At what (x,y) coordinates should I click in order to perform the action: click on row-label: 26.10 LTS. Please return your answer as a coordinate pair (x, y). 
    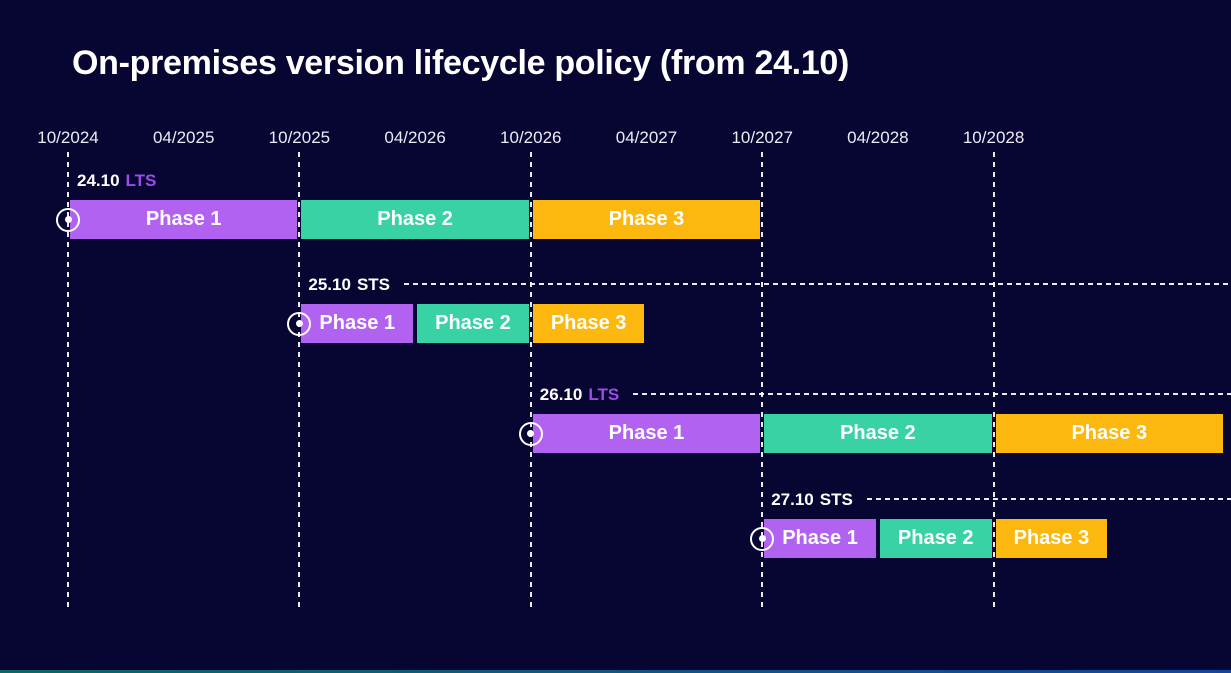
    Looking at the image, I should click on (579, 394).